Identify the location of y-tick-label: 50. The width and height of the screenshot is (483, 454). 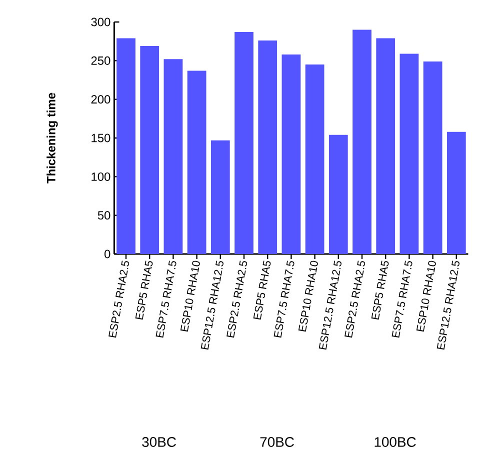
(104, 215).